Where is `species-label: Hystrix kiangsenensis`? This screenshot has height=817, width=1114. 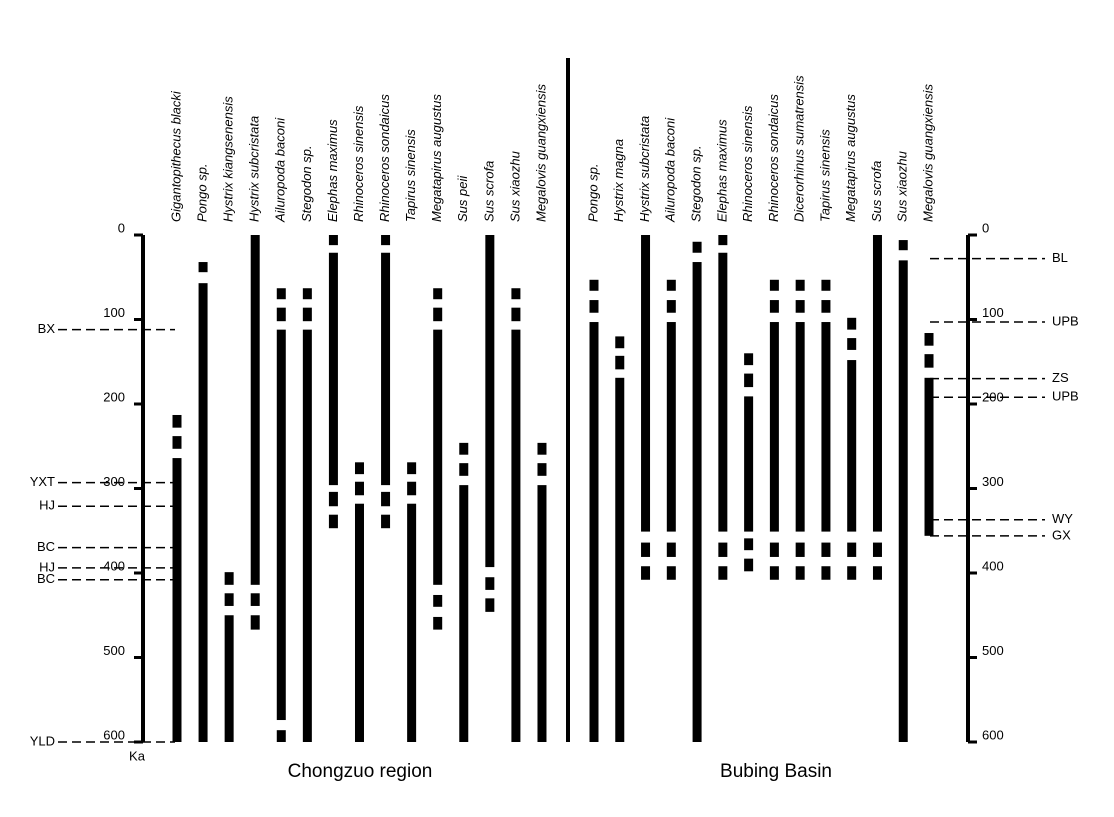 species-label: Hystrix kiangsenensis is located at coordinates (228, 159).